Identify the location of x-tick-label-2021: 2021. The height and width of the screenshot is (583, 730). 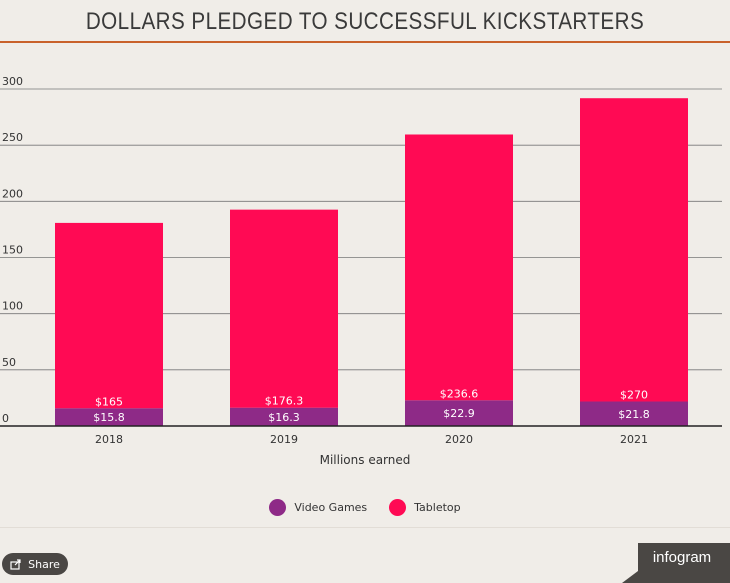
(634, 439).